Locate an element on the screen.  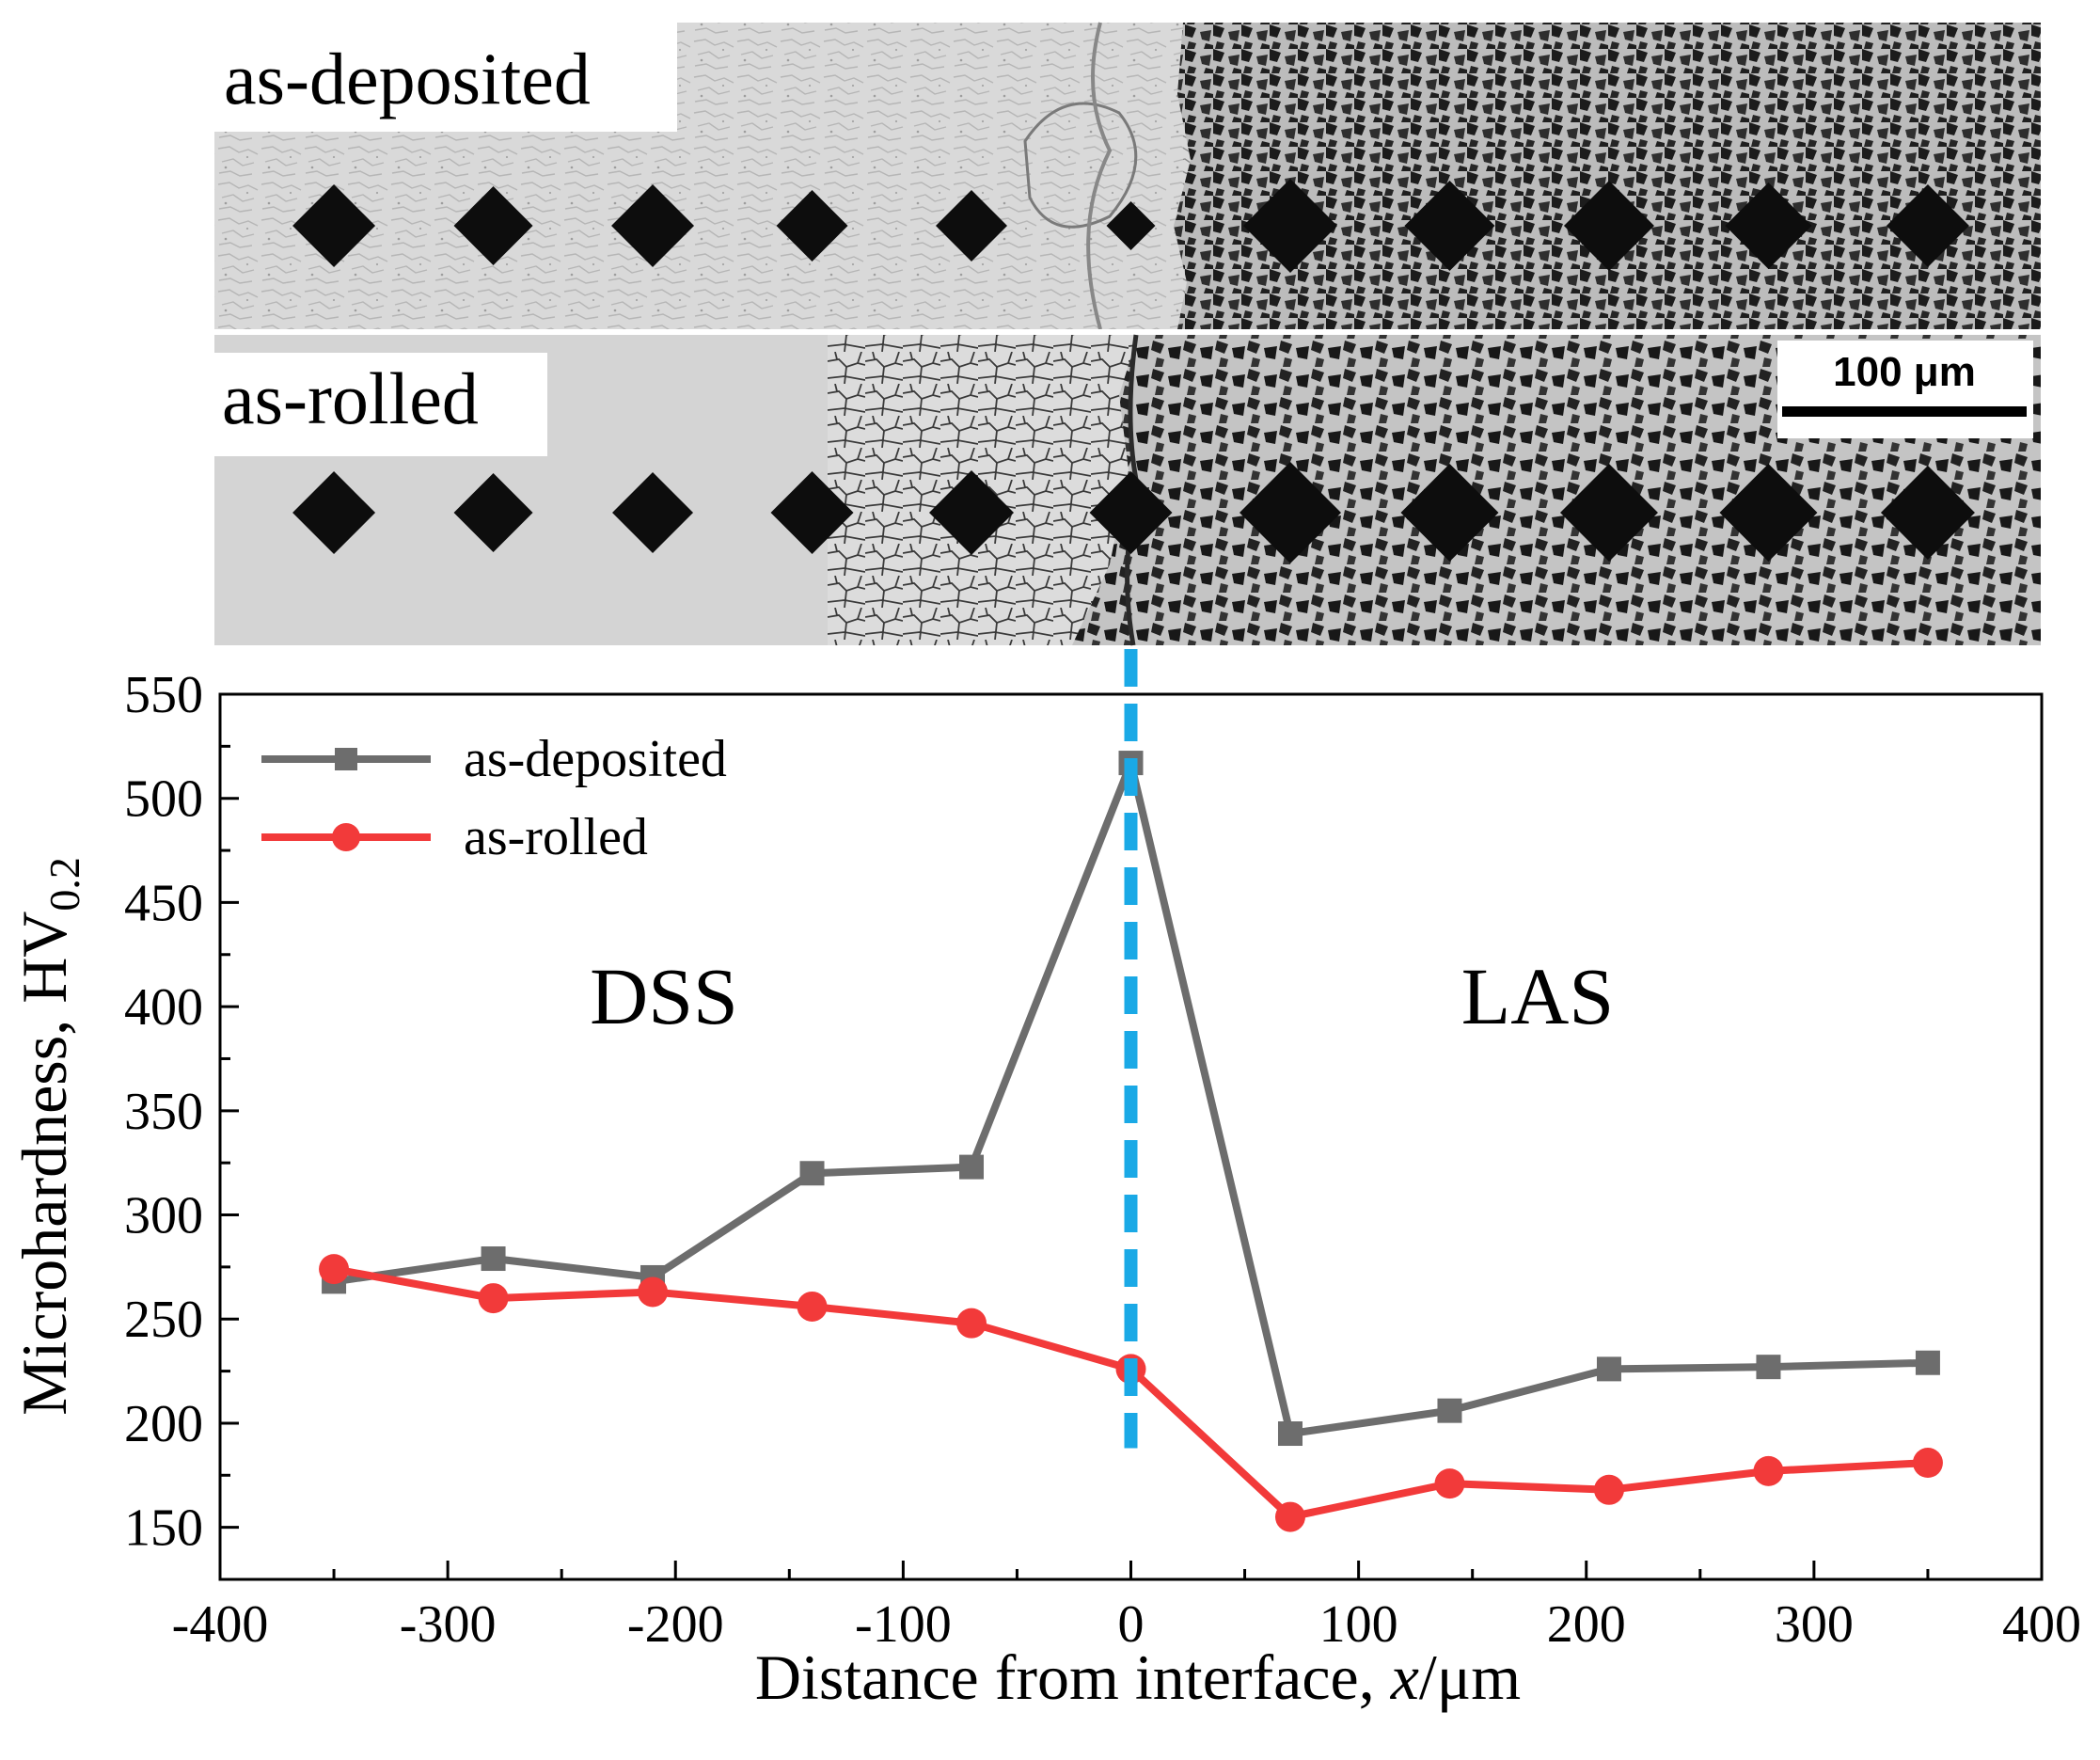
y-axis-ticks: 150 200 250 300 350 400 450 500 550 is located at coordinates (181, 1112).